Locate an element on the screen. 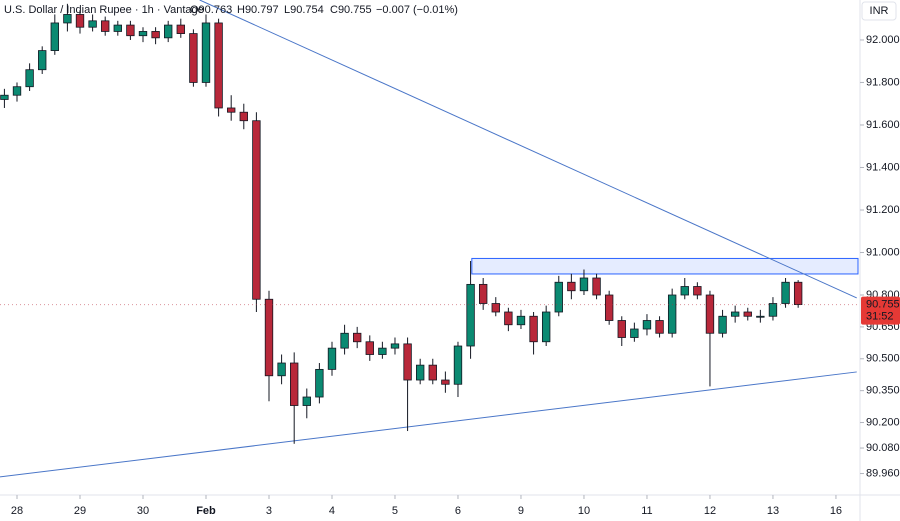  x-tick-label: 4 is located at coordinates (332, 511).